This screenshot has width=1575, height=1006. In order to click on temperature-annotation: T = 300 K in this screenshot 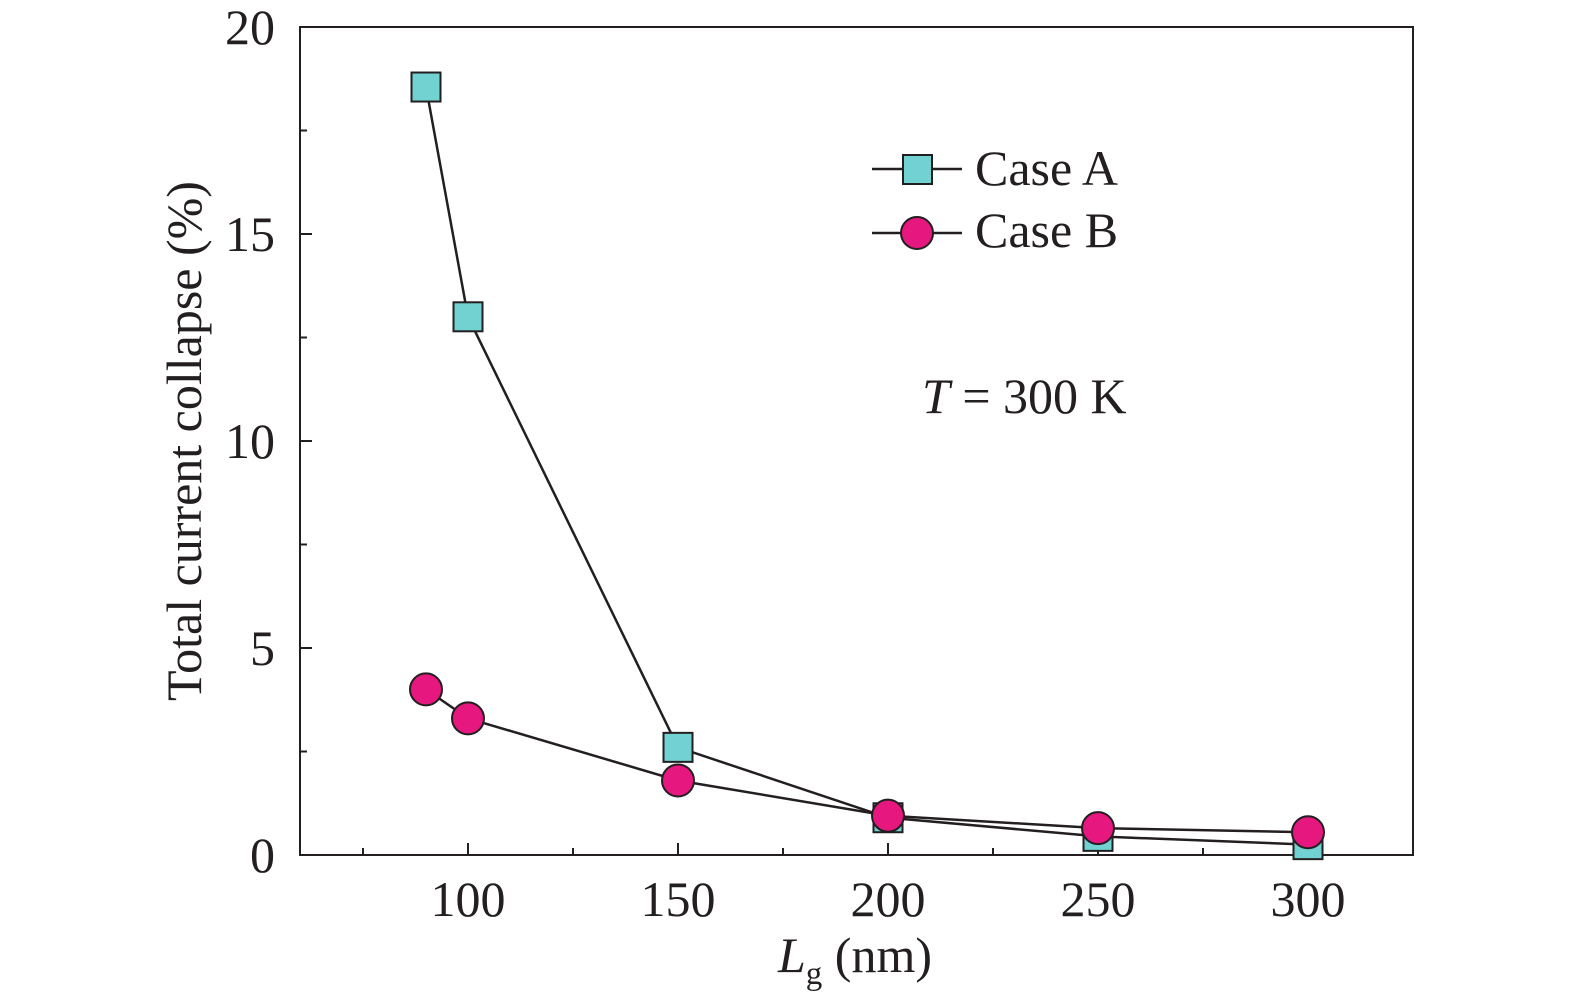, I will do `click(1024, 396)`.